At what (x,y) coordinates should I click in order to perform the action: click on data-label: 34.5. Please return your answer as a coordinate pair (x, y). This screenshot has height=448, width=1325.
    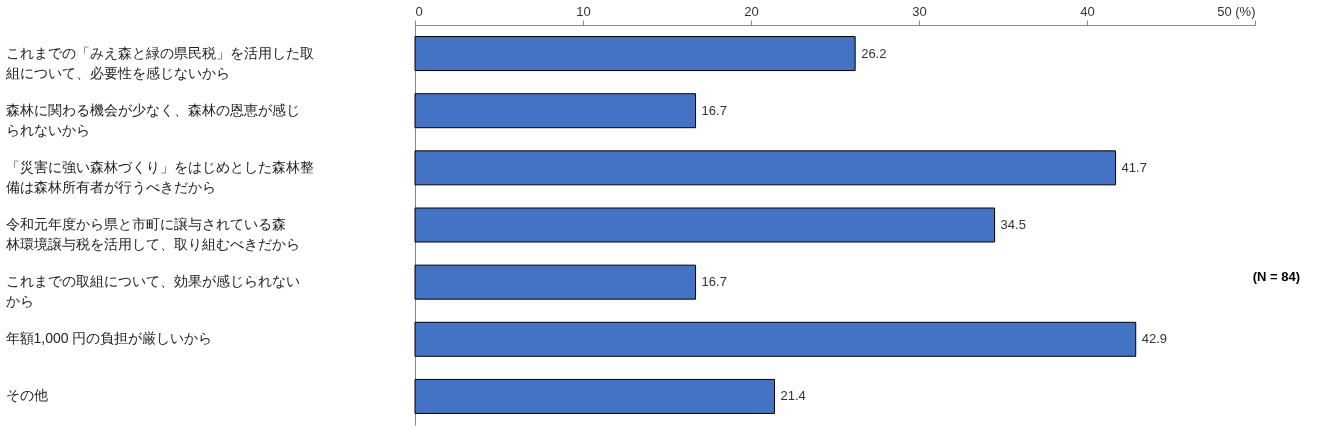
    Looking at the image, I should click on (1013, 224).